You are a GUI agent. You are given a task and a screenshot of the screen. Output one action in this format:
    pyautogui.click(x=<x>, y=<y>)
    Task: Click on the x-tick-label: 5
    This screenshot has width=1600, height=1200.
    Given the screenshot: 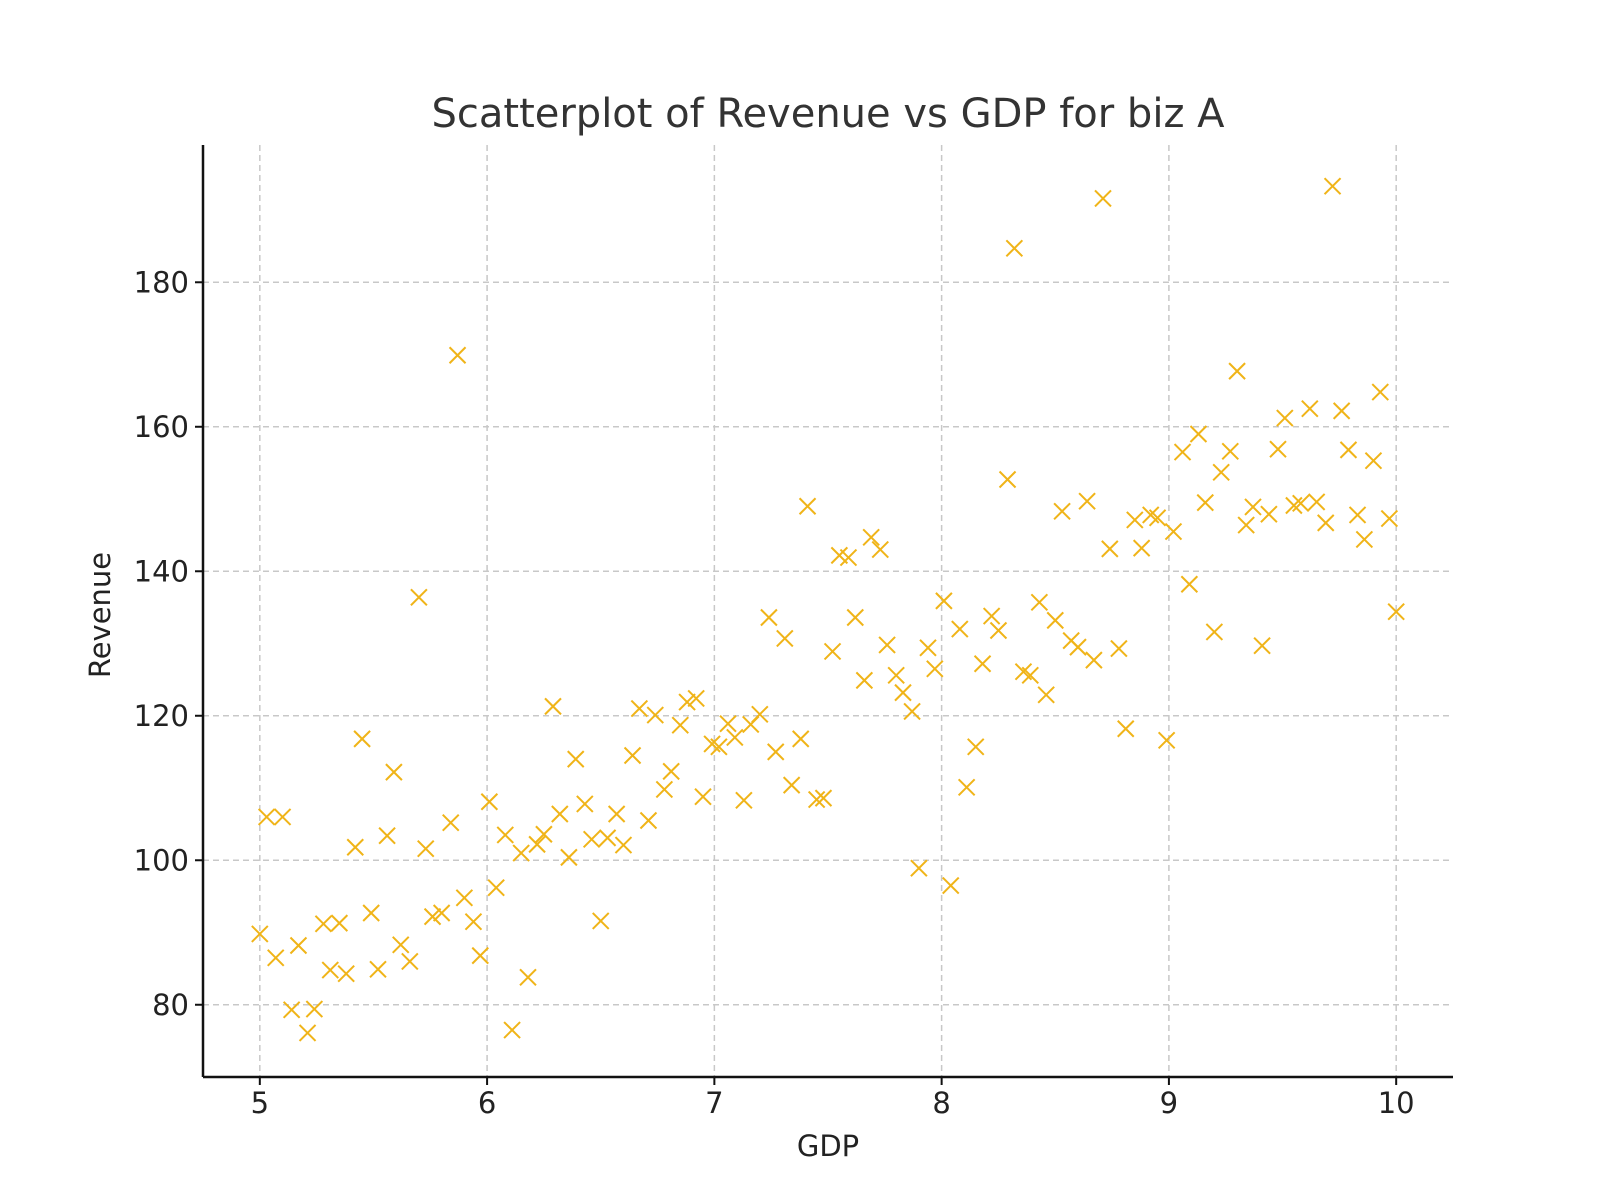 What is the action you would take?
    pyautogui.click(x=260, y=1103)
    